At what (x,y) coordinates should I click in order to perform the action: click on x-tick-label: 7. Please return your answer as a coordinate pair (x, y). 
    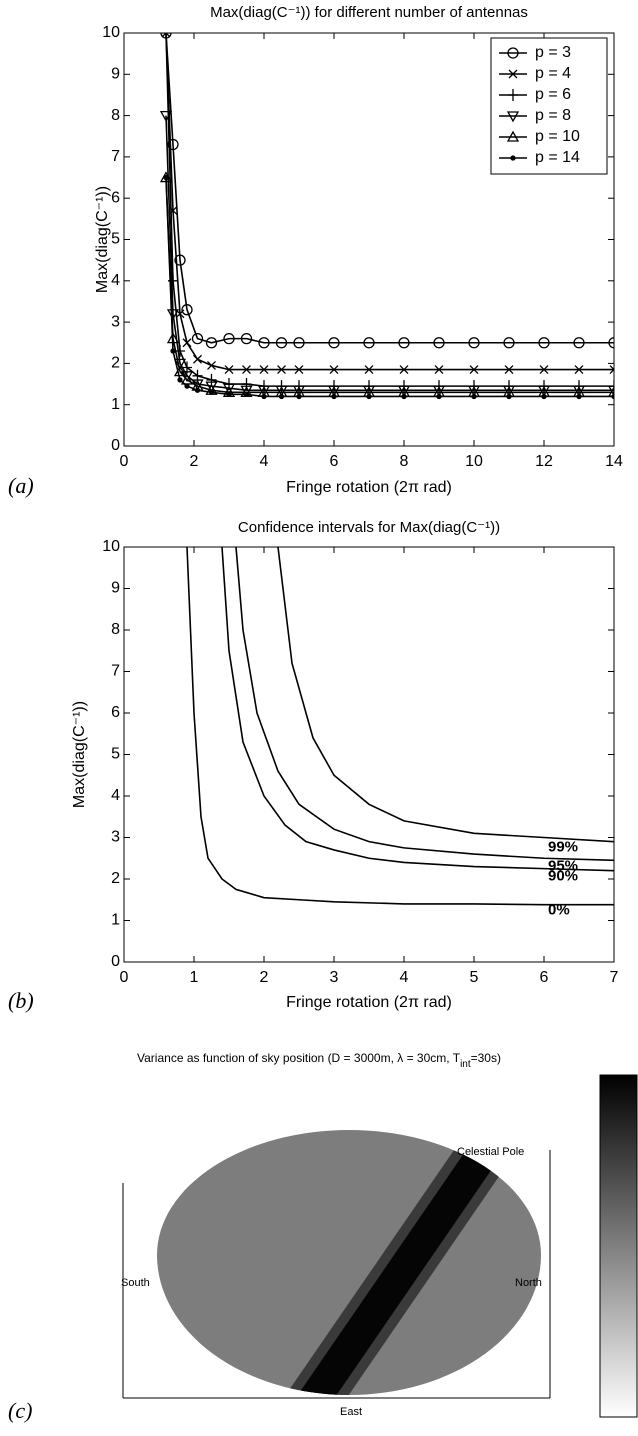
    Looking at the image, I should click on (614, 977).